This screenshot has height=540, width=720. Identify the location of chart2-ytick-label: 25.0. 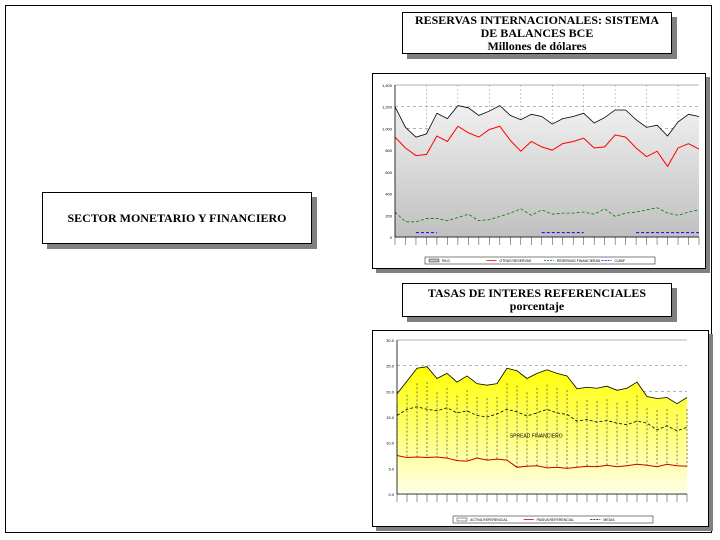
(390, 366).